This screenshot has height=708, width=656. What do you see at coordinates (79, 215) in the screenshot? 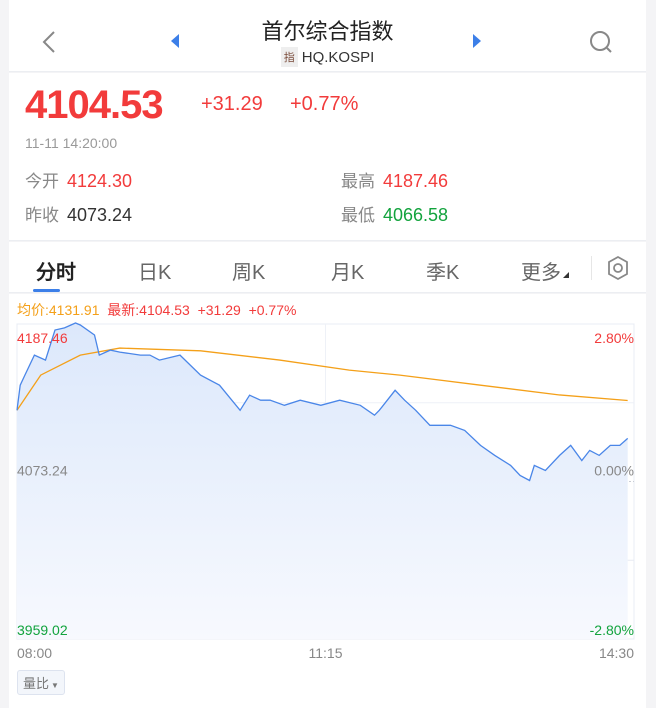
I see `prev-close-row: 昨收 4073.24` at bounding box center [79, 215].